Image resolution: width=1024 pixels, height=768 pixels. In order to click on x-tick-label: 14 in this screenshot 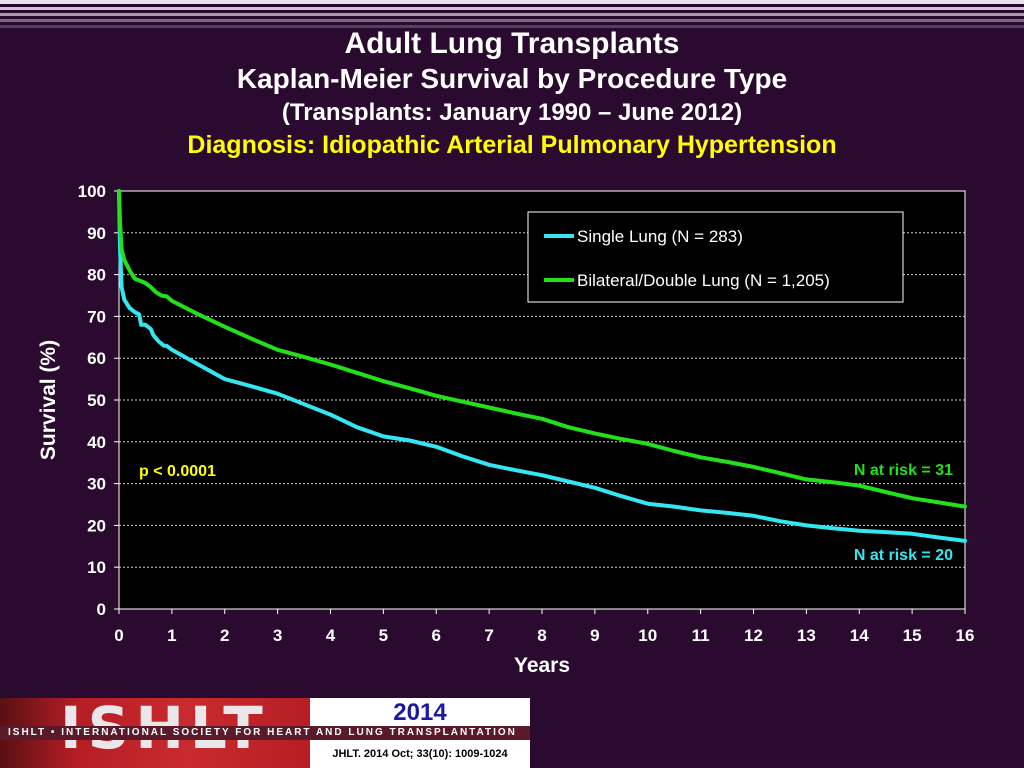, I will do `click(859, 635)`.